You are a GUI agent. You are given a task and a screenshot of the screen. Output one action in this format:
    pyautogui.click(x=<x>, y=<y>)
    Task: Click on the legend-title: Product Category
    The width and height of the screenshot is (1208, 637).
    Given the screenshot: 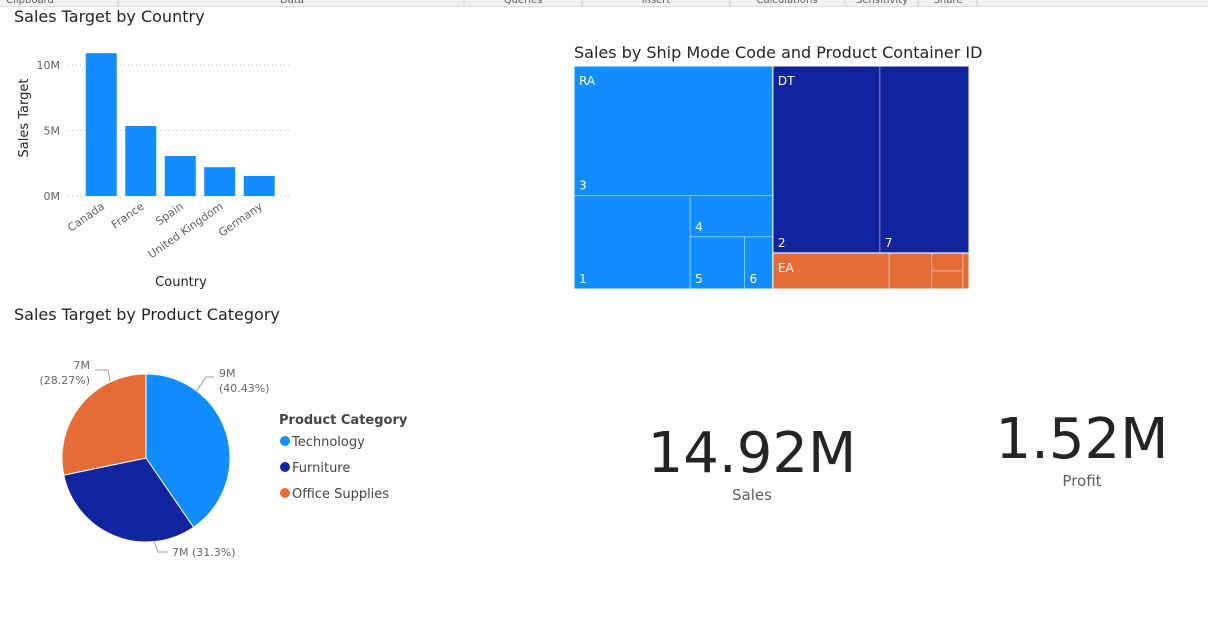 What is the action you would take?
    pyautogui.click(x=343, y=420)
    